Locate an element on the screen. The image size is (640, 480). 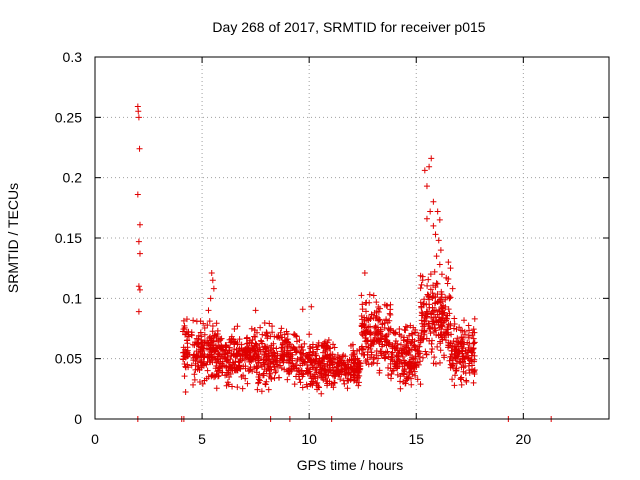
x-axis-label: GPS time / hours is located at coordinates (350, 465).